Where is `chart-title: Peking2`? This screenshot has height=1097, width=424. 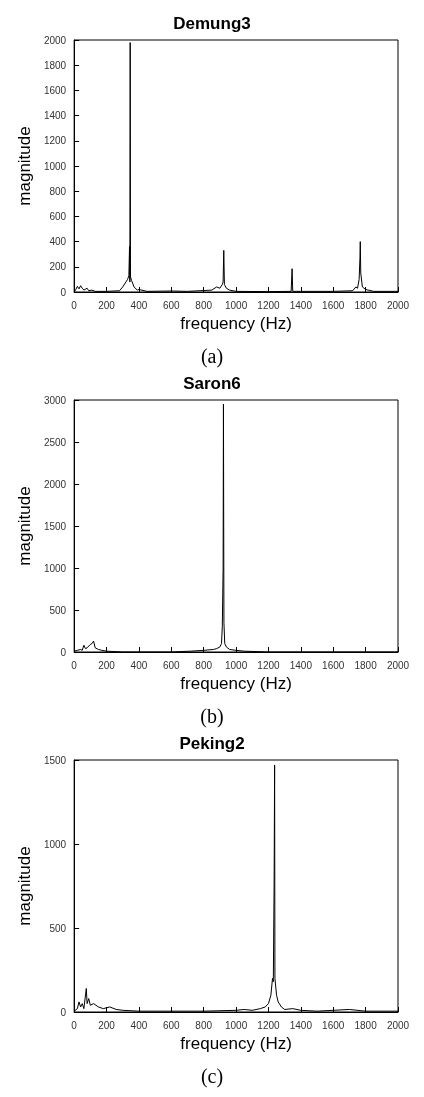 chart-title: Peking2 is located at coordinates (212, 743).